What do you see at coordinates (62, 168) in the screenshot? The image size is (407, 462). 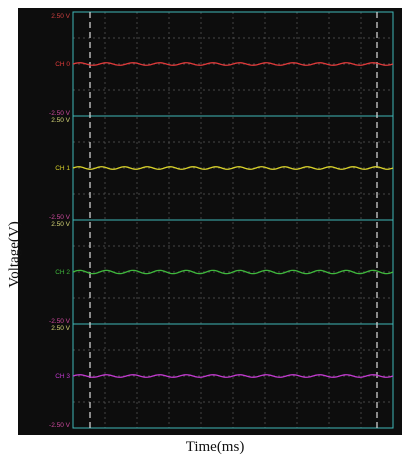 I see `channel-name-label: CH 1` at bounding box center [62, 168].